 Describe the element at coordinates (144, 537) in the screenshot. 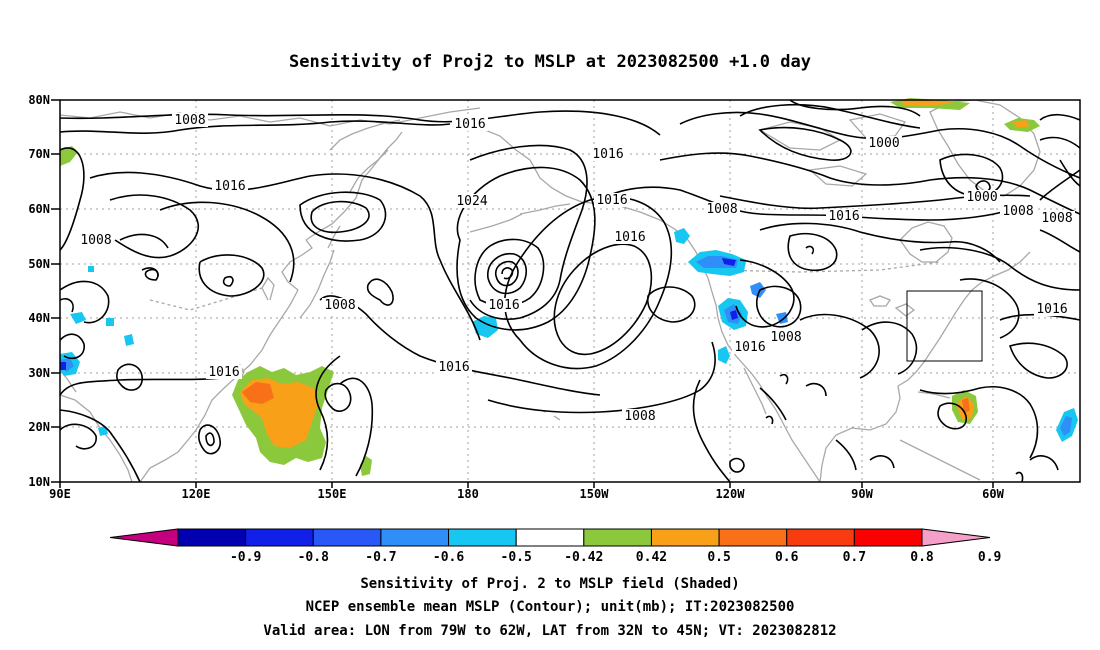

I see `colorbar-low-arrow` at that location.